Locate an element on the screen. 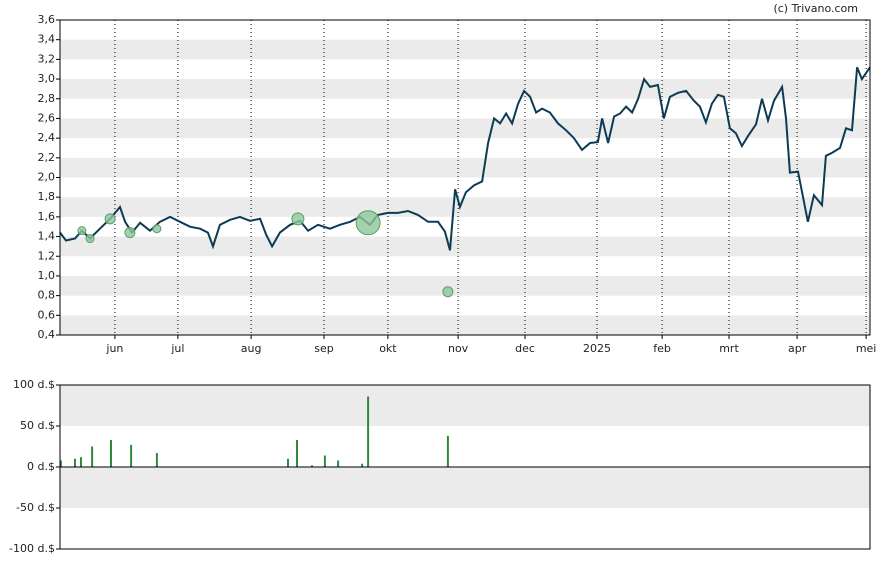  y-tick-label: 3,0 is located at coordinates (47, 78).